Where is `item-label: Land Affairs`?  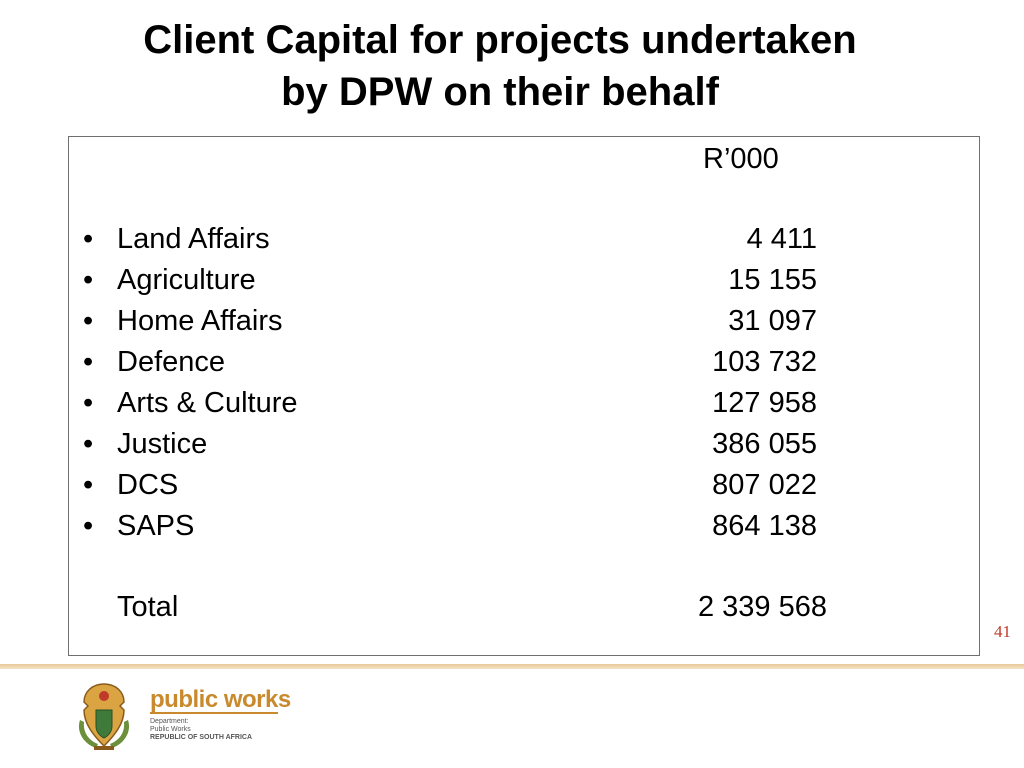
item-label: Land Affairs is located at coordinates (193, 239).